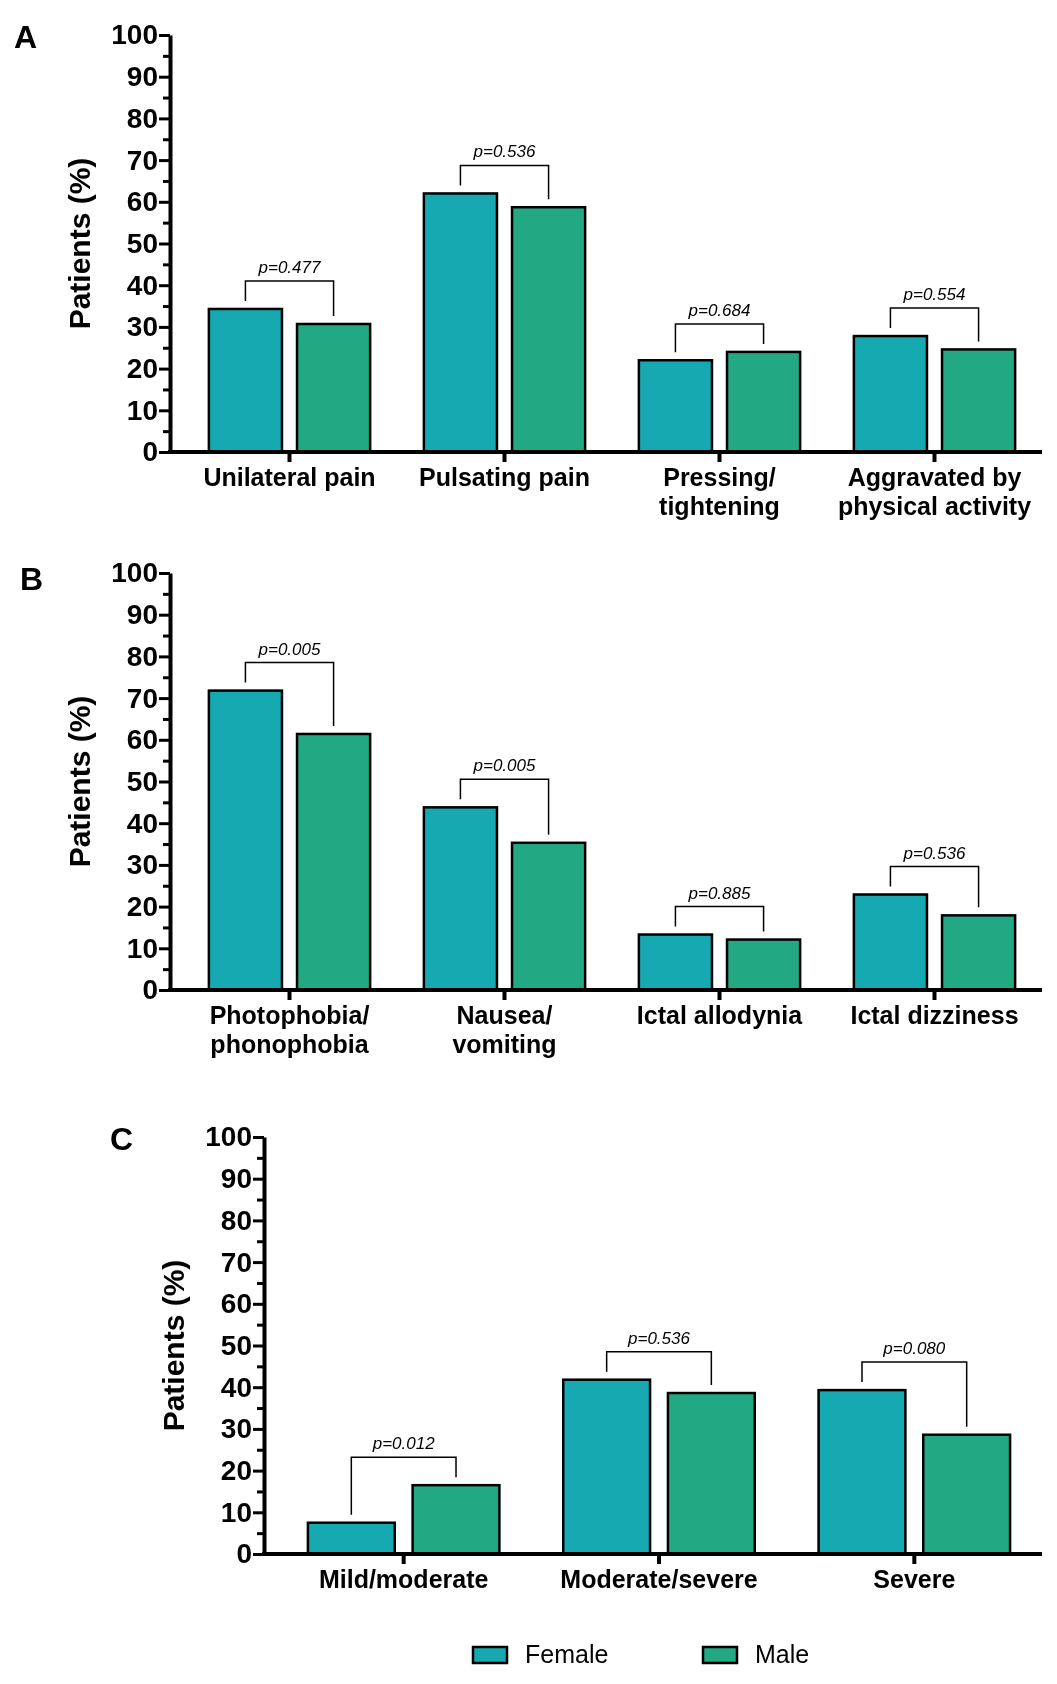 The image size is (1057, 1684). Describe the element at coordinates (289, 1029) in the screenshot. I see `x-tick-label: Photophobia/phonophobia` at that location.